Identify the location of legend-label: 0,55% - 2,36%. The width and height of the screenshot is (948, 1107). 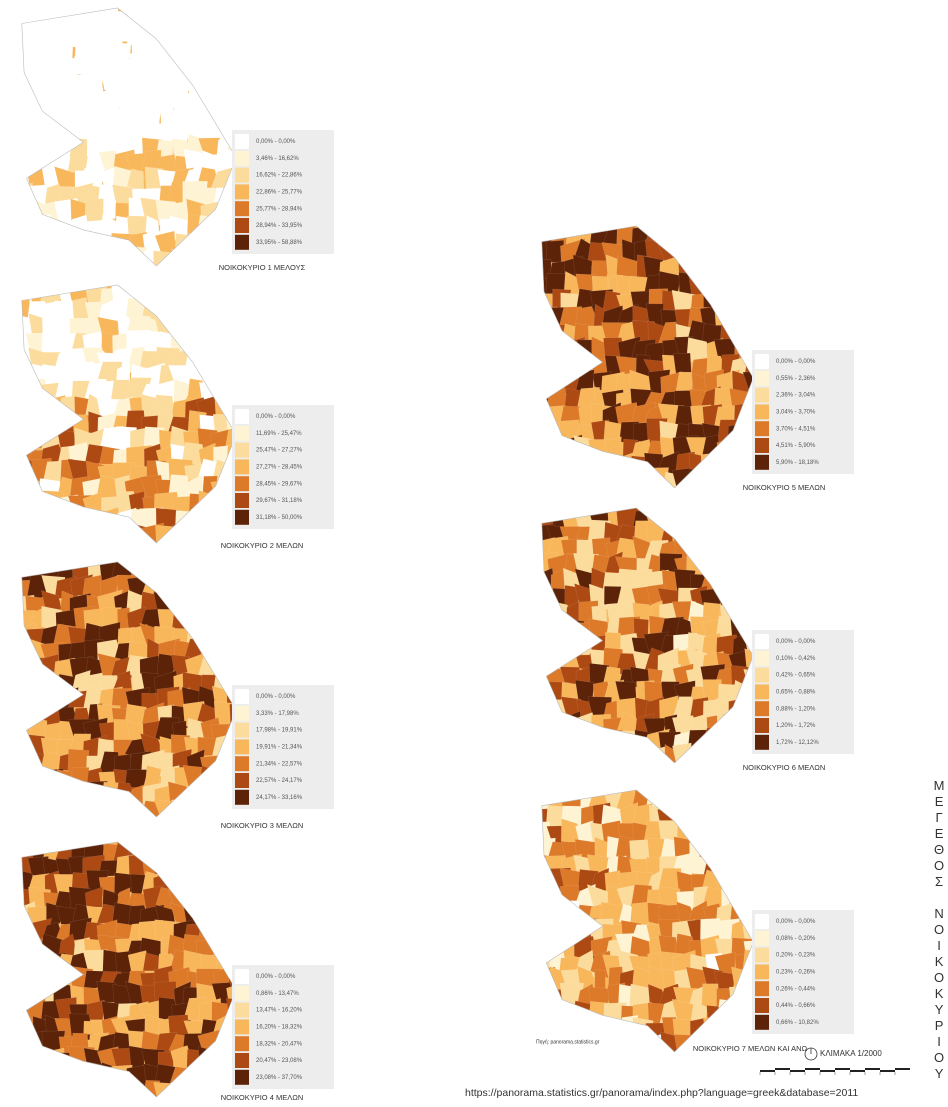
(796, 379).